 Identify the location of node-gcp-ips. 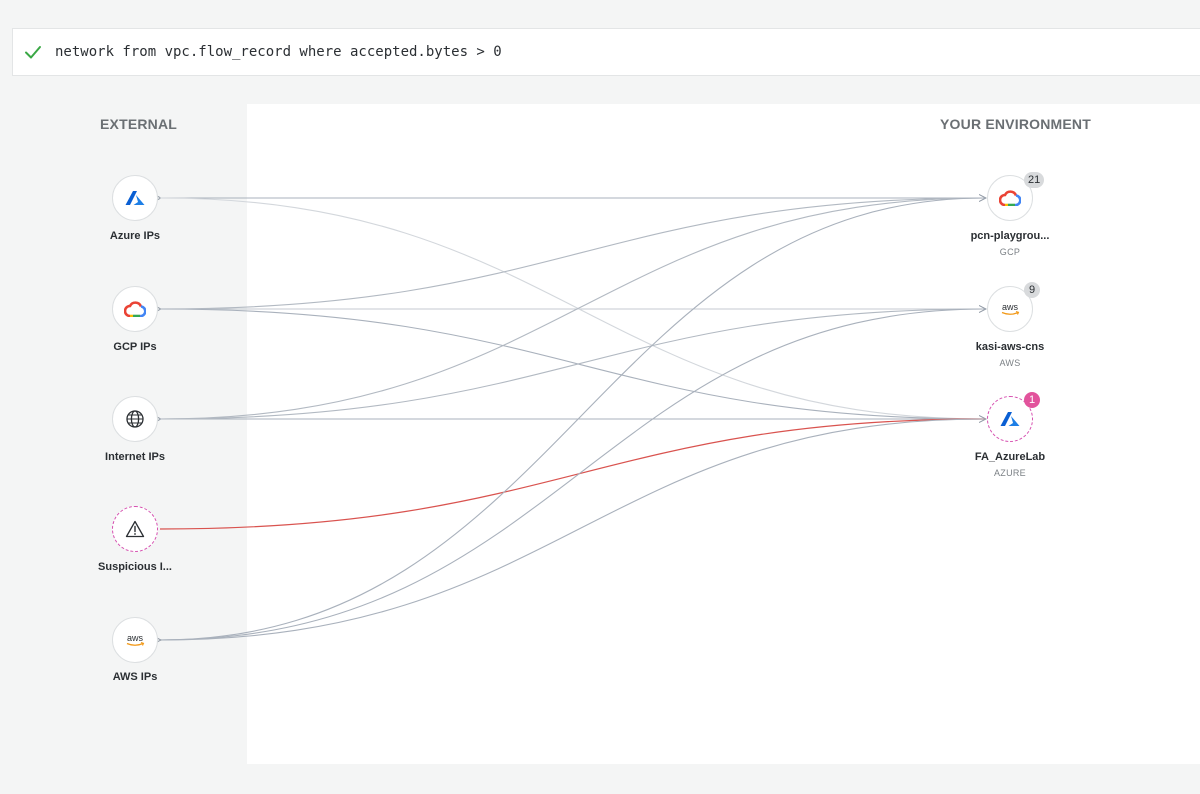
(135, 309).